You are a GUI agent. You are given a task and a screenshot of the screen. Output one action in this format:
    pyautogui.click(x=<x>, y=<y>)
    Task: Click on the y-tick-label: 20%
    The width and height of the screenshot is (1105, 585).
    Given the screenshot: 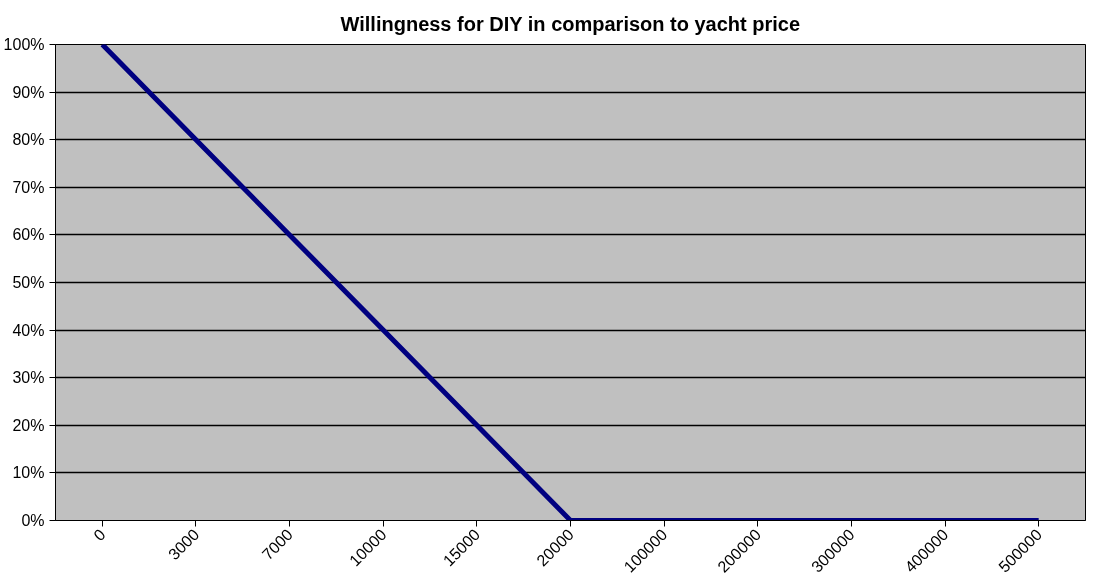 What is the action you would take?
    pyautogui.click(x=28, y=425)
    